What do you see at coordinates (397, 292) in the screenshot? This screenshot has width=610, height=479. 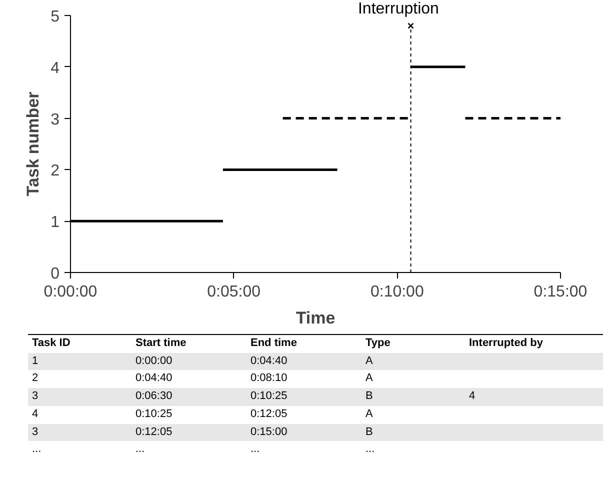 I see `x-tick-label: 0:10:00` at bounding box center [397, 292].